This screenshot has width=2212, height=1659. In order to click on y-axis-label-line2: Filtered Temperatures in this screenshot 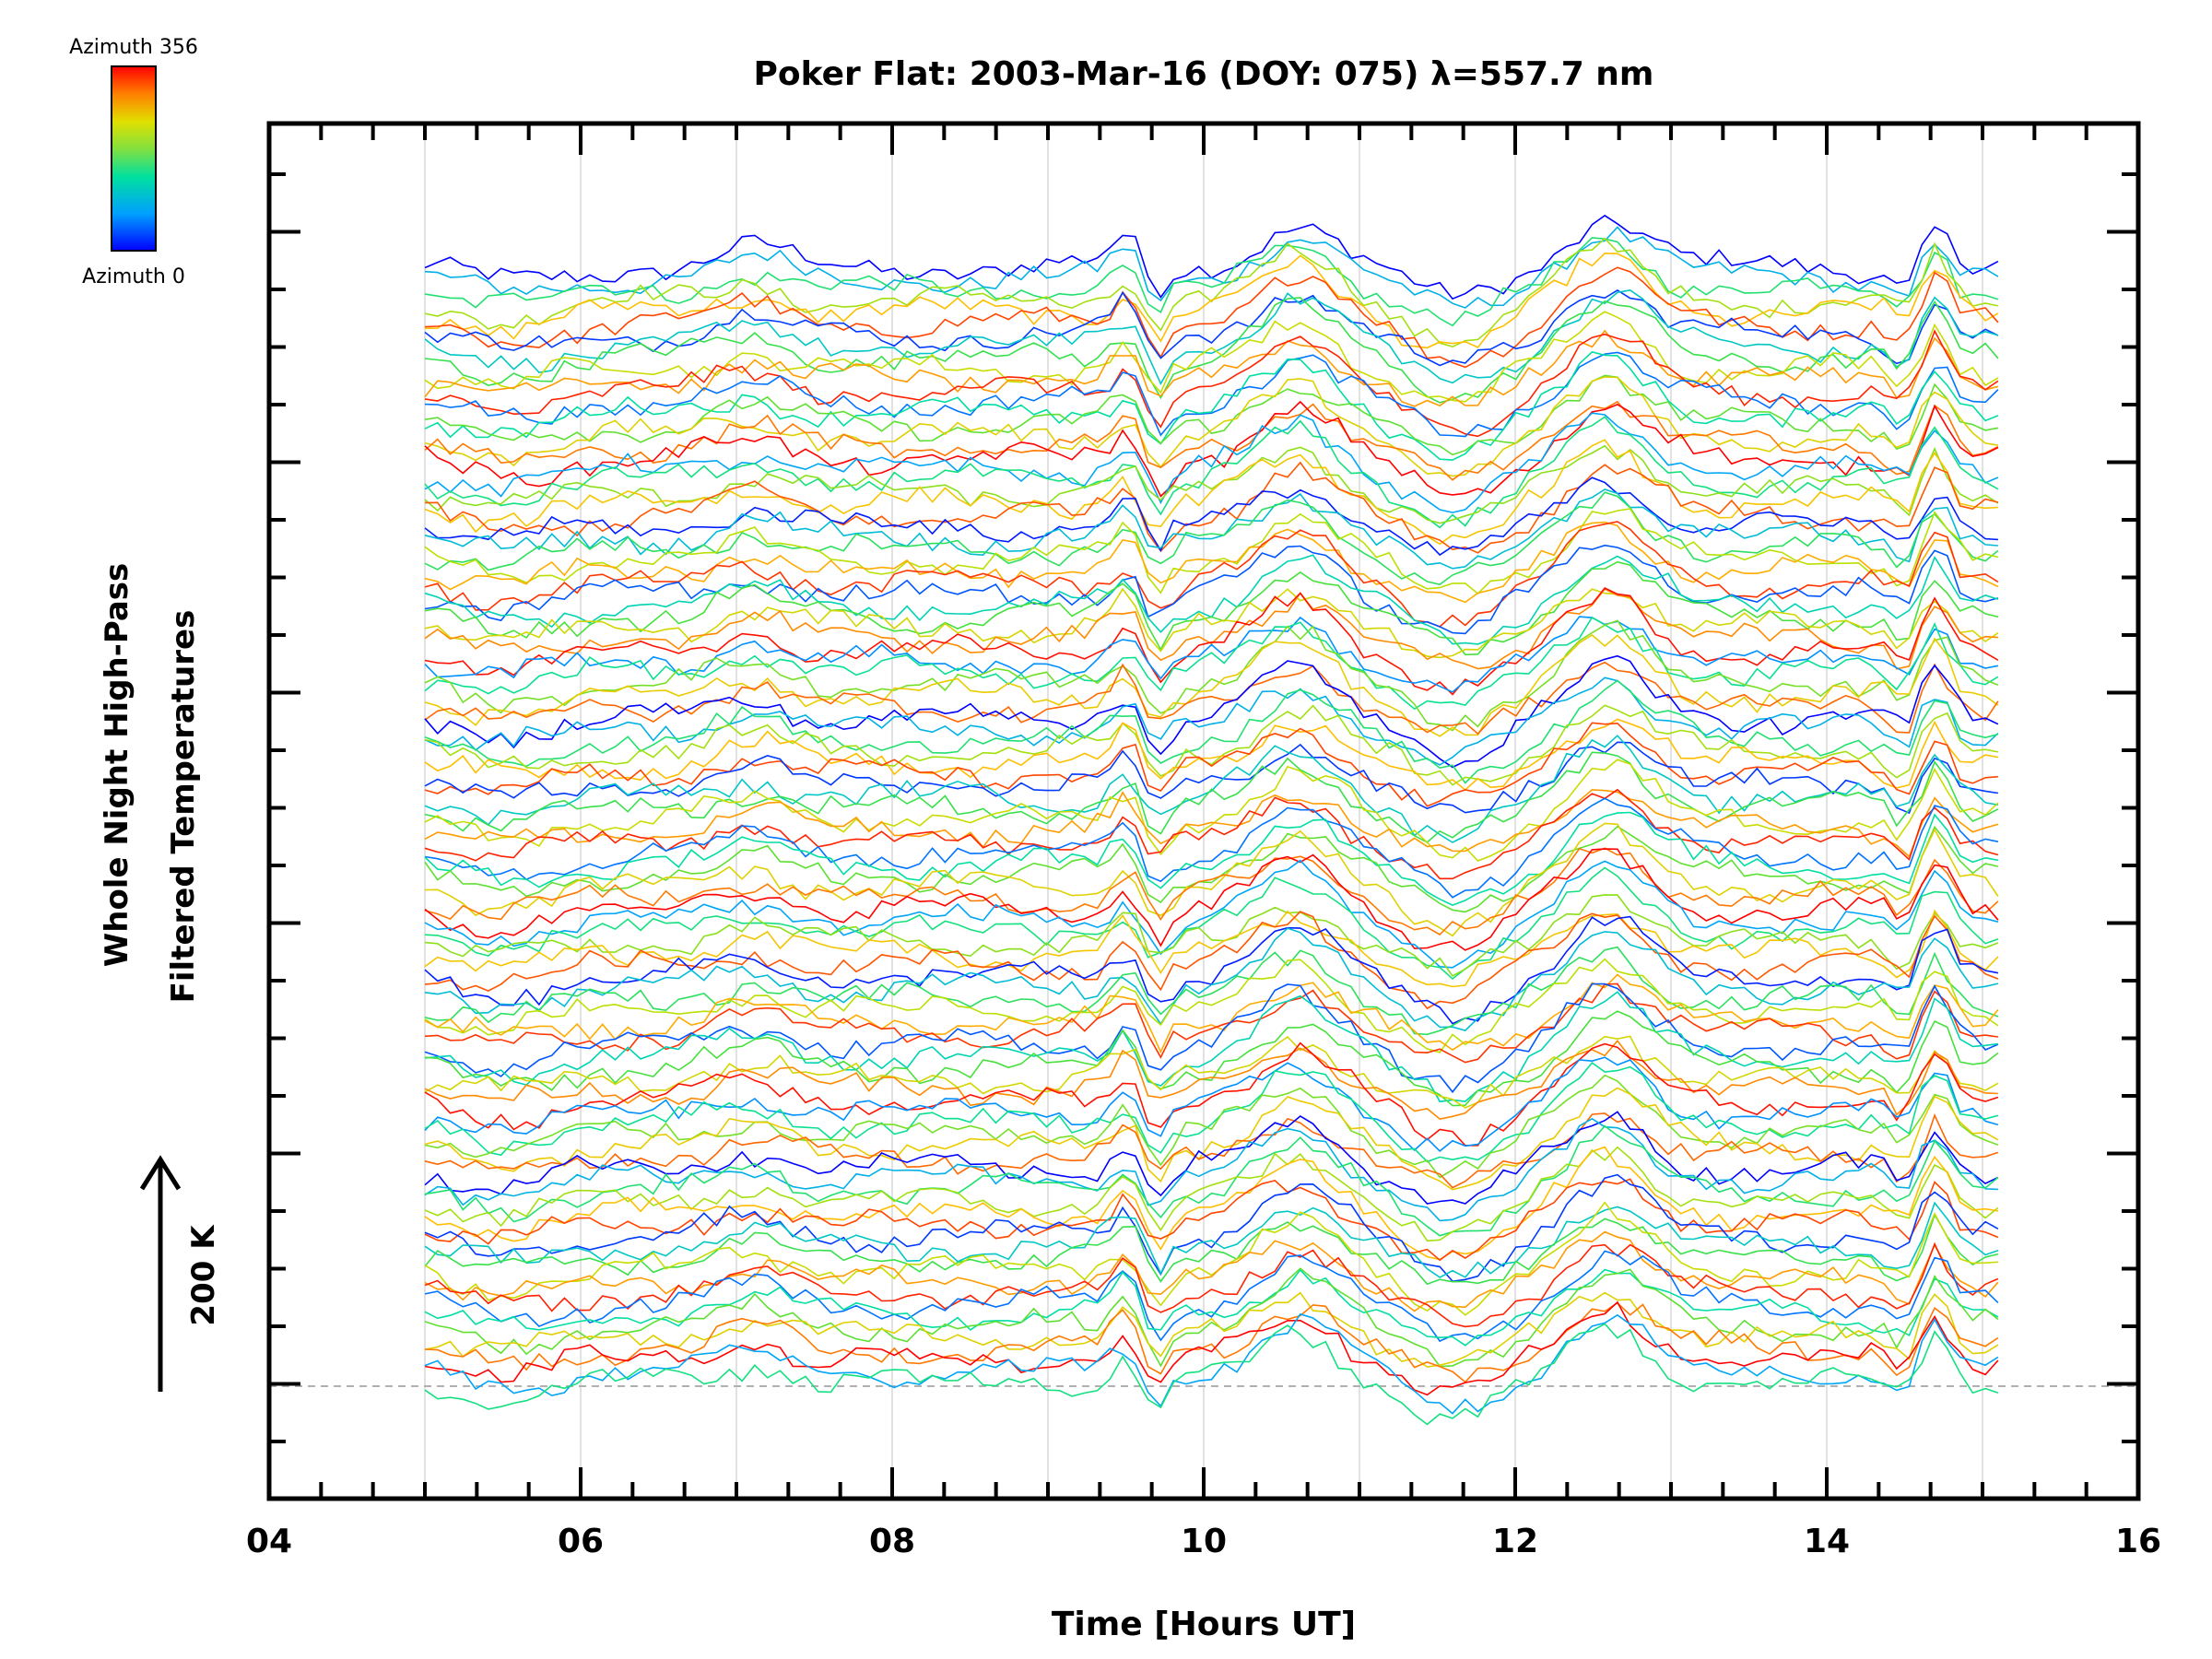, I will do `click(183, 807)`.